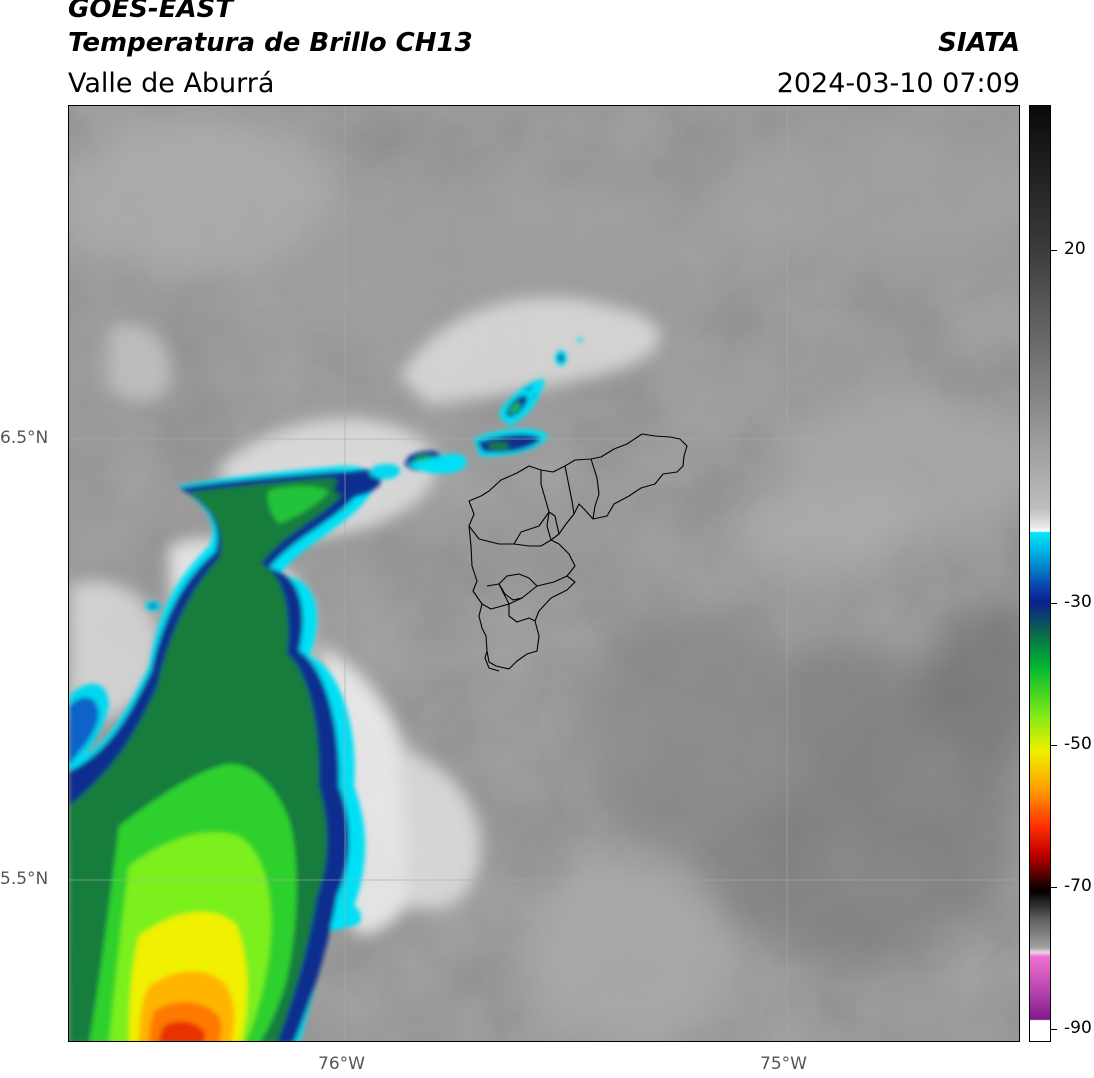 Image resolution: width=1094 pixels, height=1078 pixels. What do you see at coordinates (1075, 249) in the screenshot?
I see `colorbar-label-20: 20` at bounding box center [1075, 249].